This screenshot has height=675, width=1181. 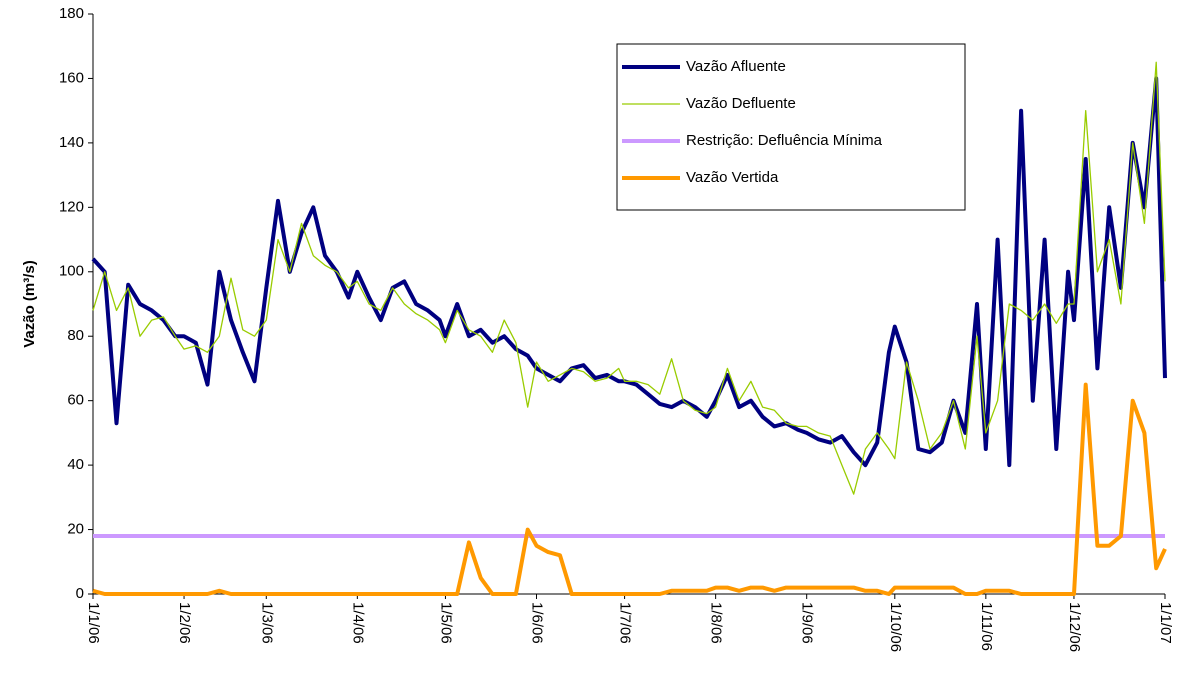 What do you see at coordinates (895, 627) in the screenshot?
I see `x-tick-label: 1/10/06` at bounding box center [895, 627].